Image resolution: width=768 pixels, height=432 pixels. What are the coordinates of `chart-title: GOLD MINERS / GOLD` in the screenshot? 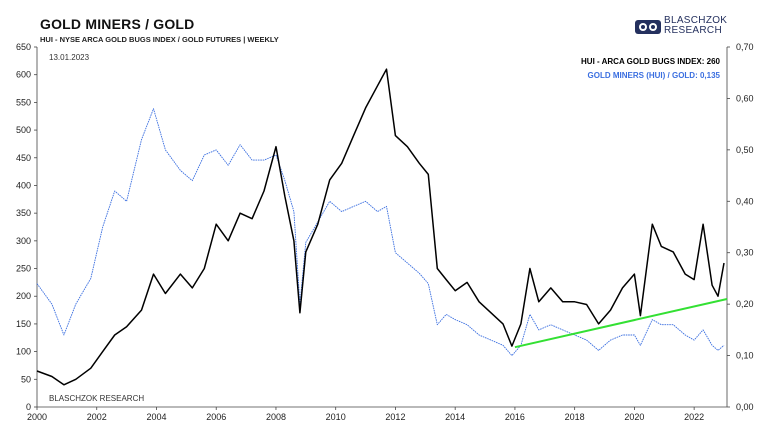 It's located at (117, 24).